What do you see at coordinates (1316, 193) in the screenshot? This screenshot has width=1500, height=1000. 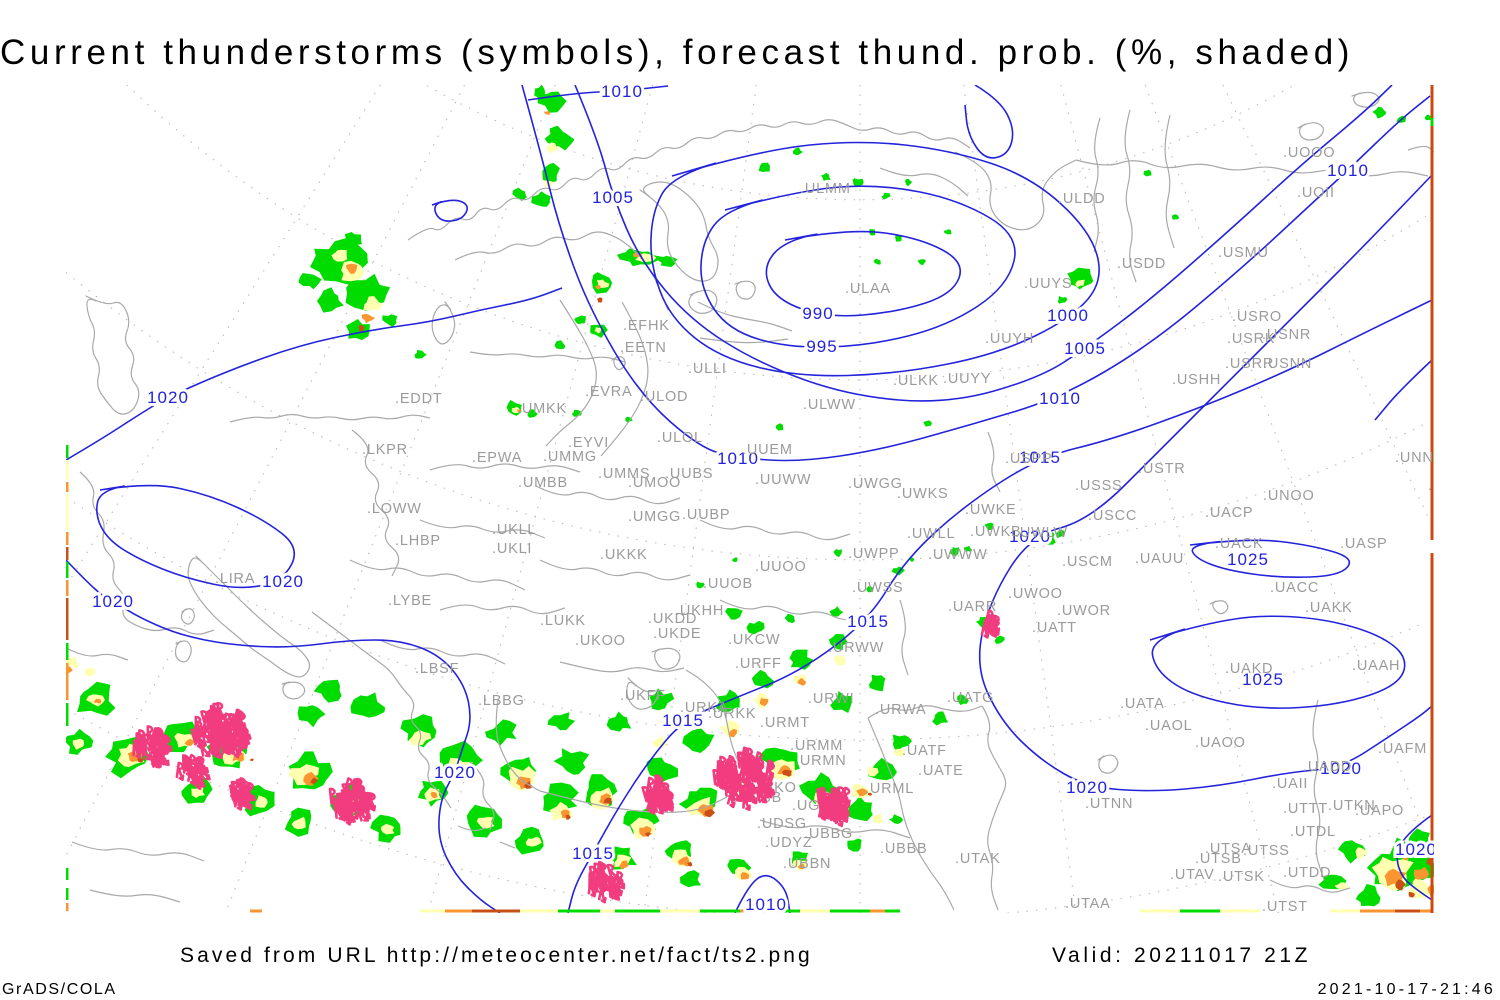 I see `station-label: .UOII` at bounding box center [1316, 193].